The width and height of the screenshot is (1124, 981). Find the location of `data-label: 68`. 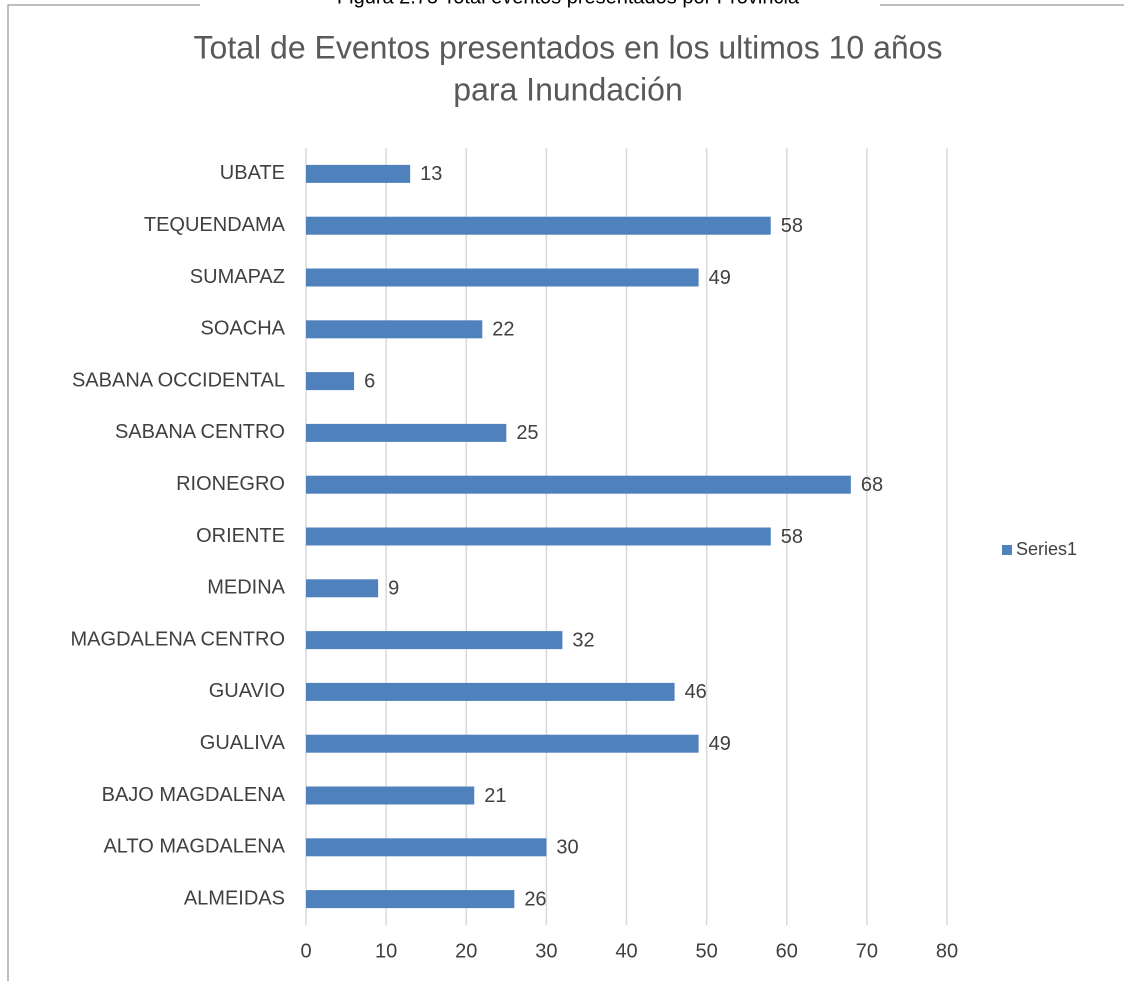

data-label: 68 is located at coordinates (872, 485).